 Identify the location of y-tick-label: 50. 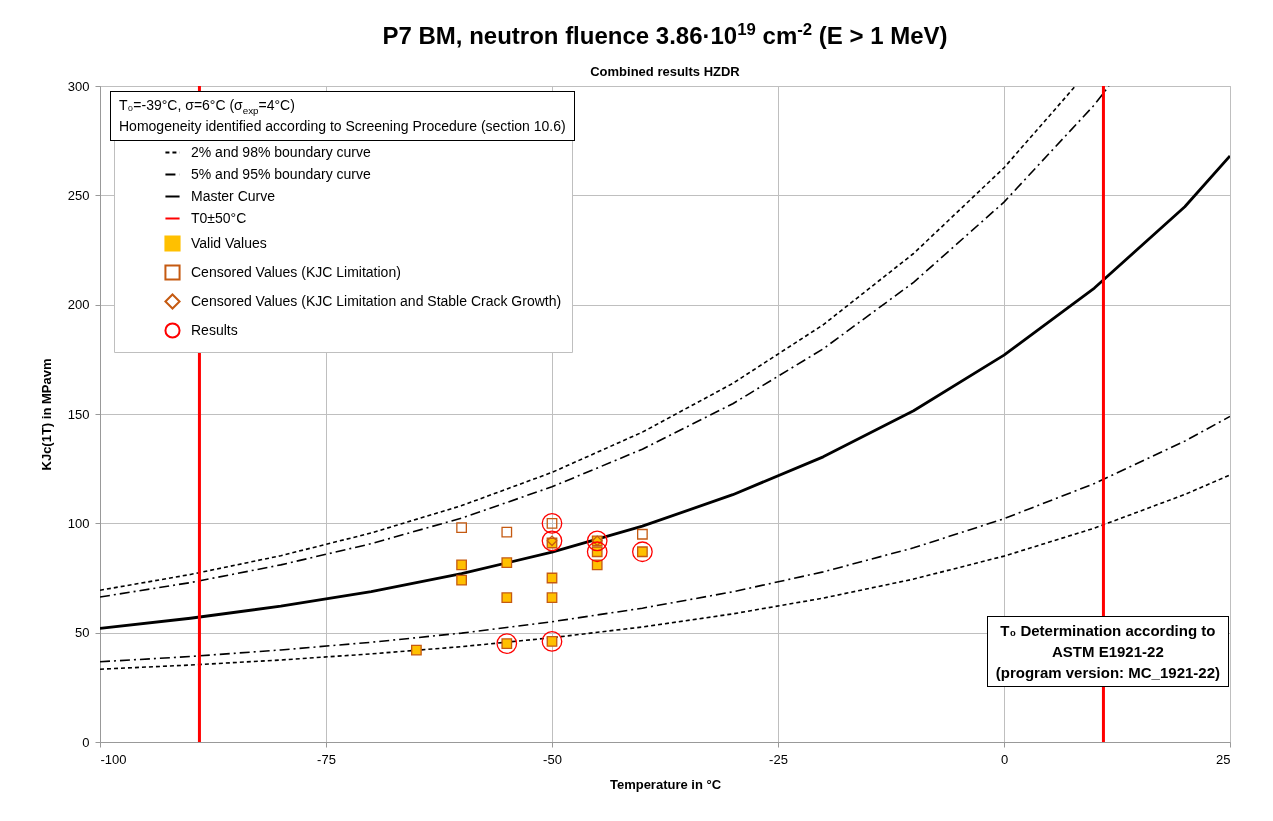
(82, 633).